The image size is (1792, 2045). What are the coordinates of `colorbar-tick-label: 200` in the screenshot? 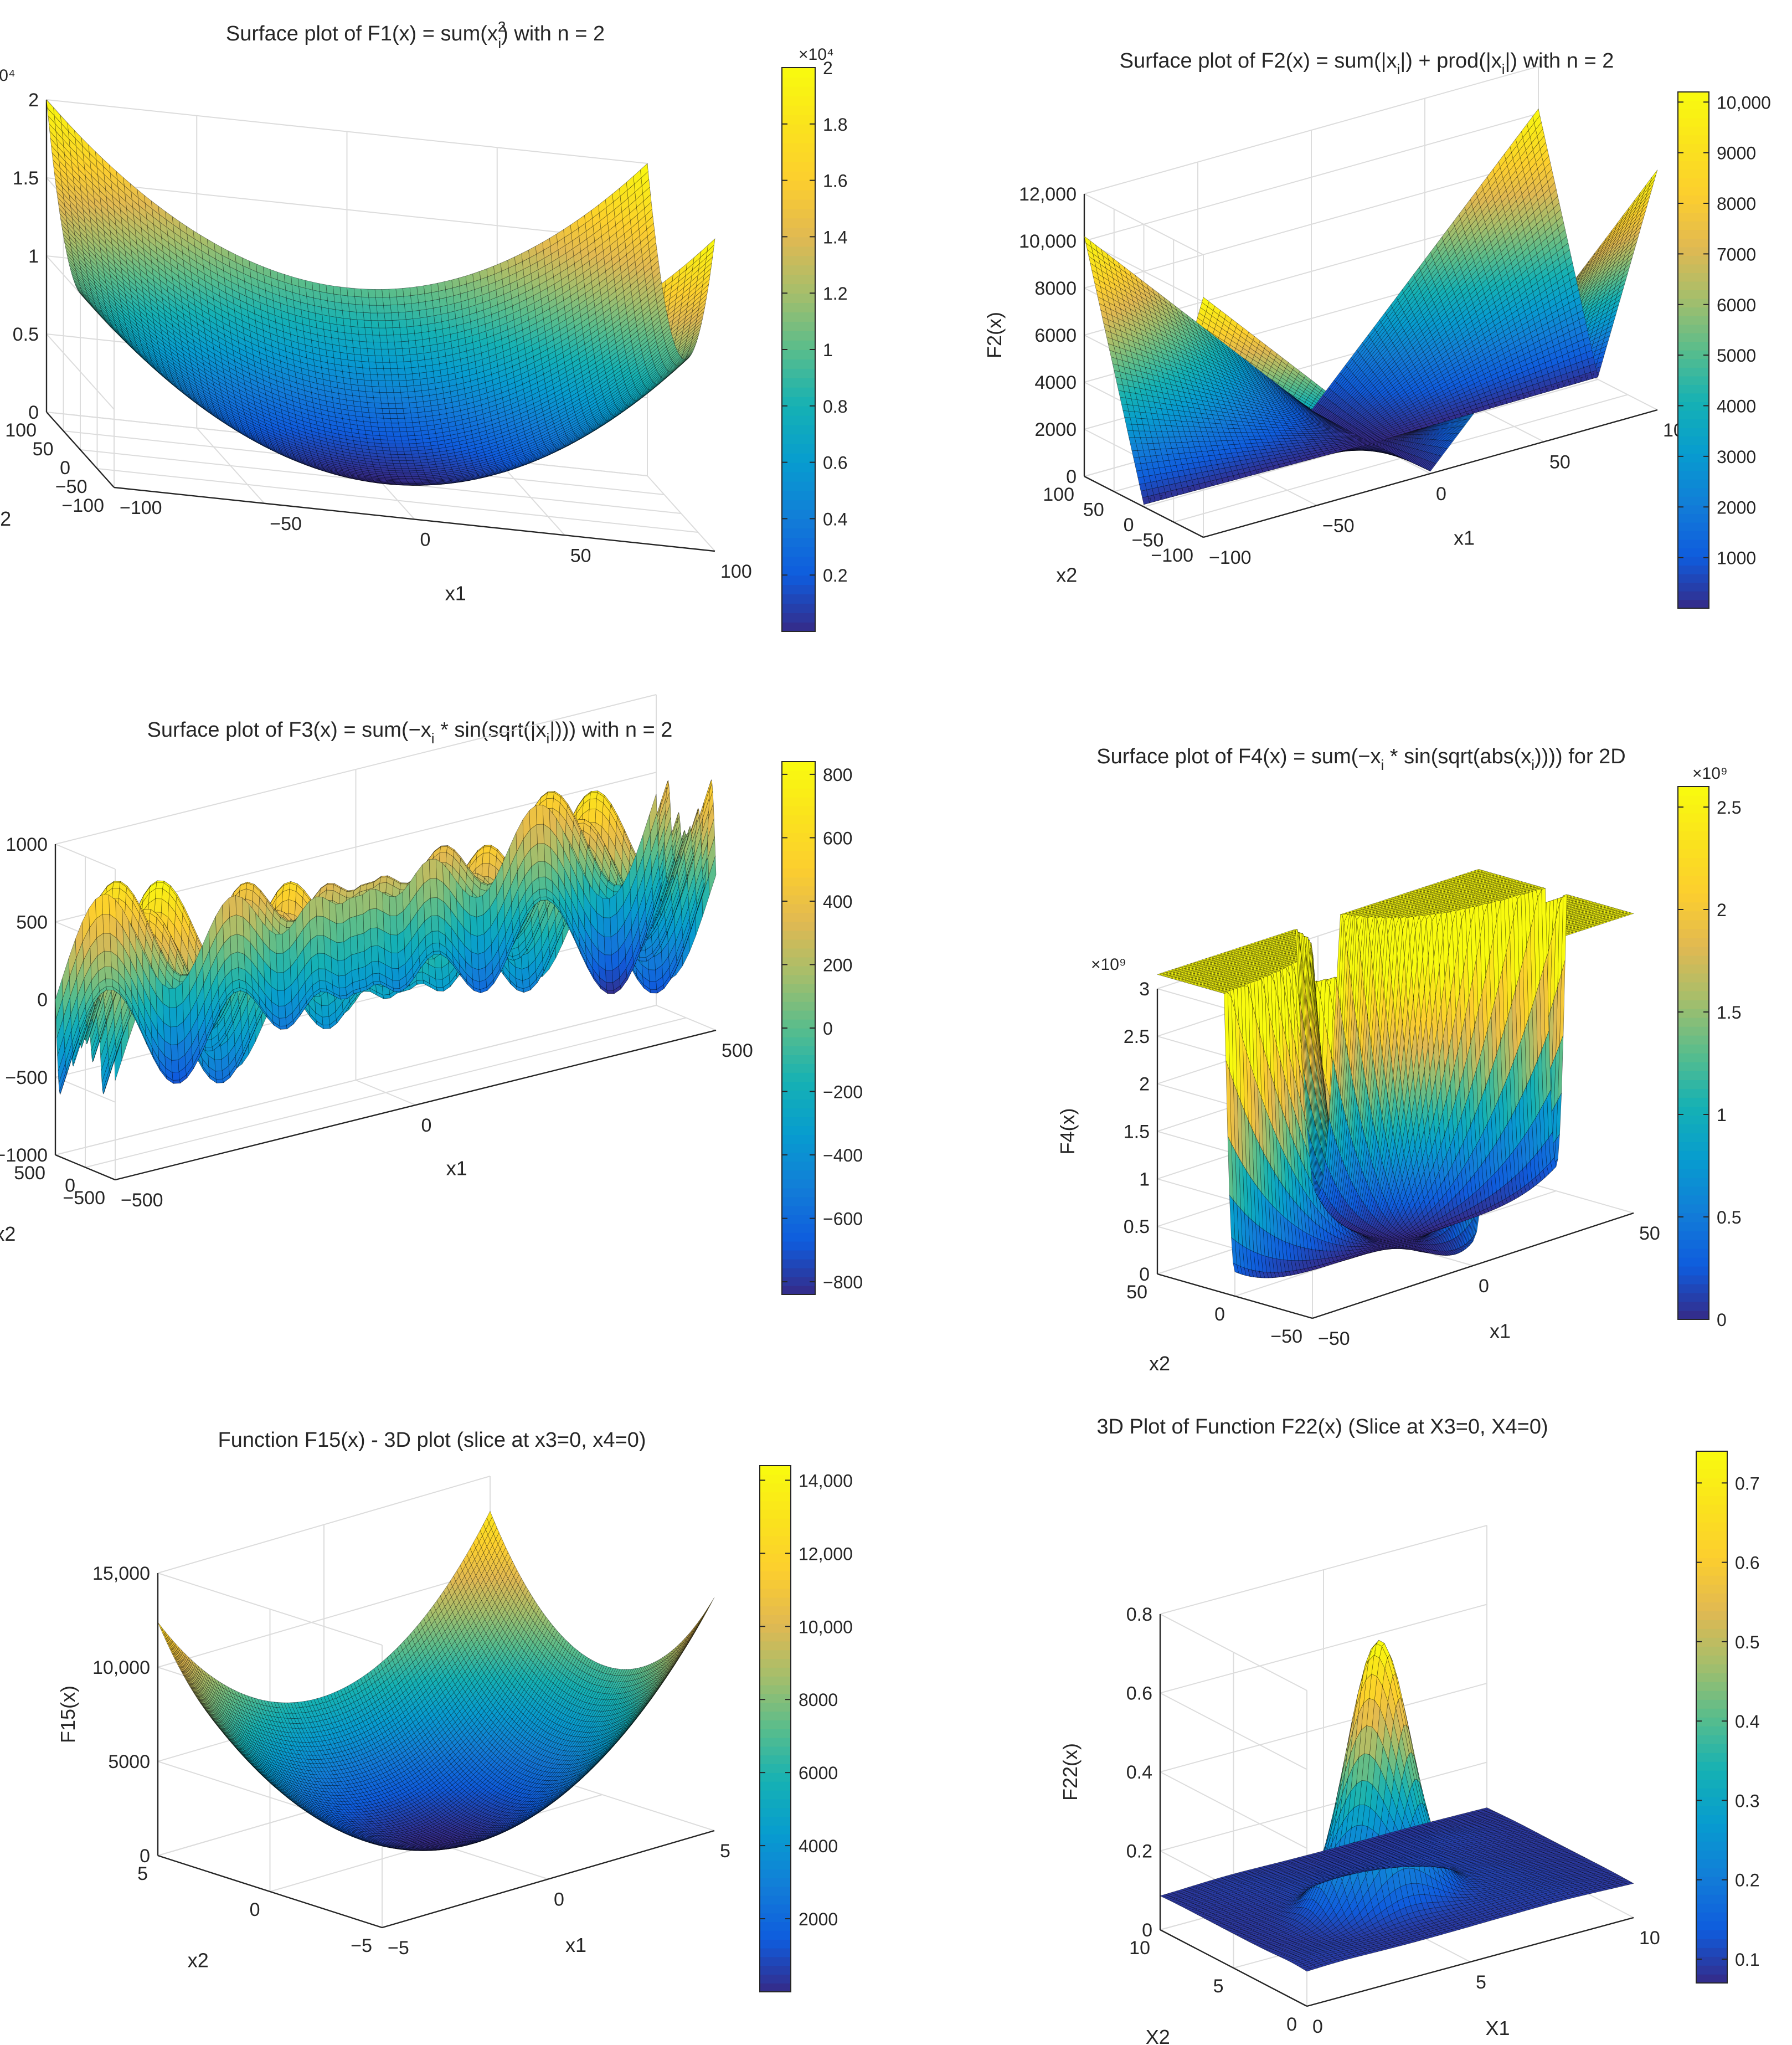 It's located at (837, 965).